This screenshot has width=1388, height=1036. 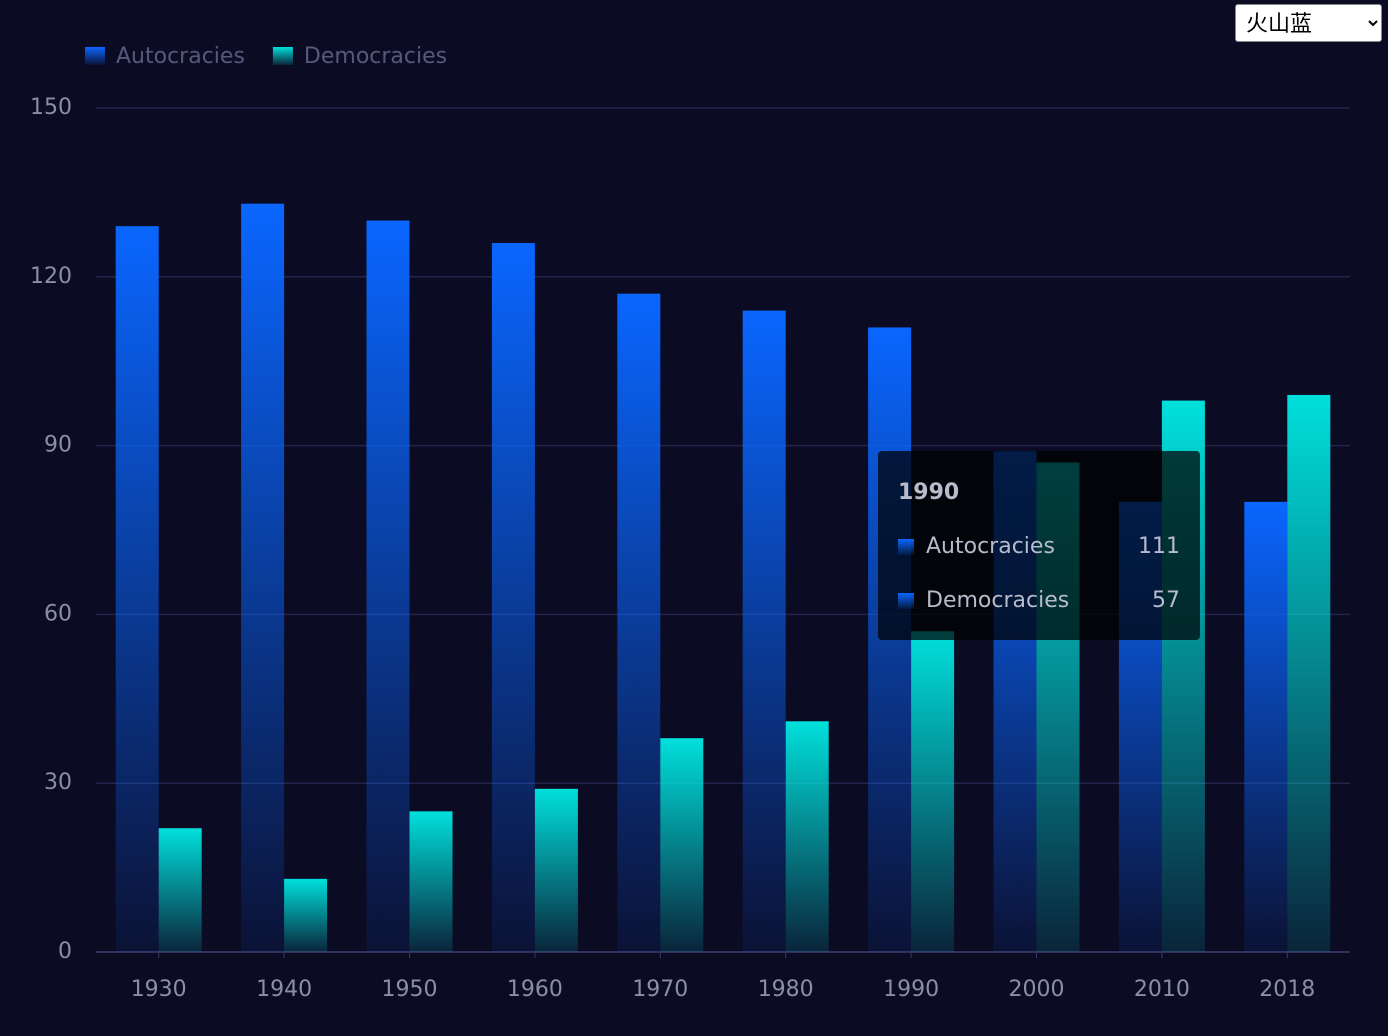 I want to click on x-tick-label: 2010, so click(x=1162, y=989).